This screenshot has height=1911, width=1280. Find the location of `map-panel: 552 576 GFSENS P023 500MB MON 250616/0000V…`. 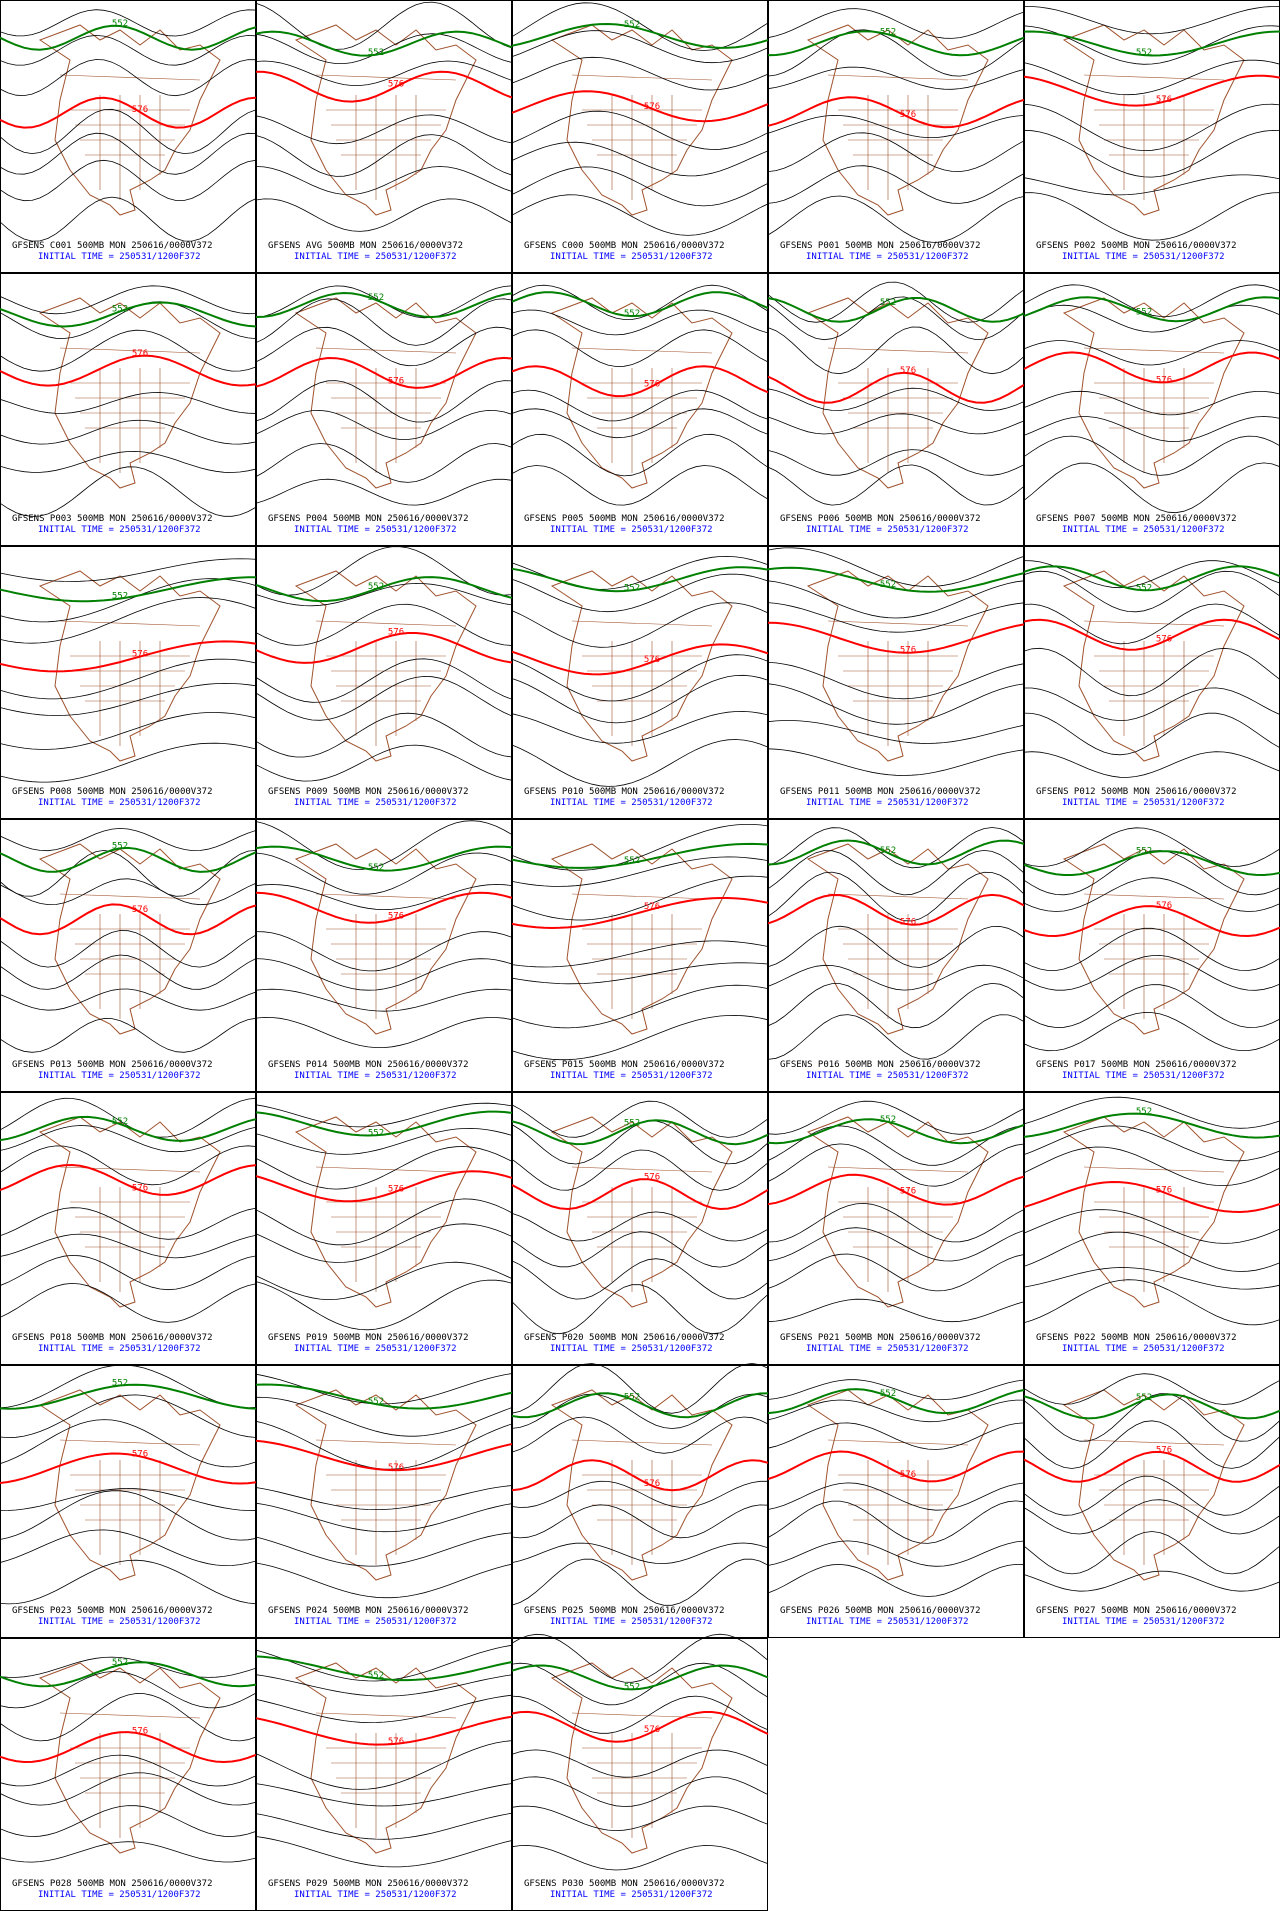

map-panel: 552 576 GFSENS P023 500MB MON 250616/0000V… is located at coordinates (128, 1501).